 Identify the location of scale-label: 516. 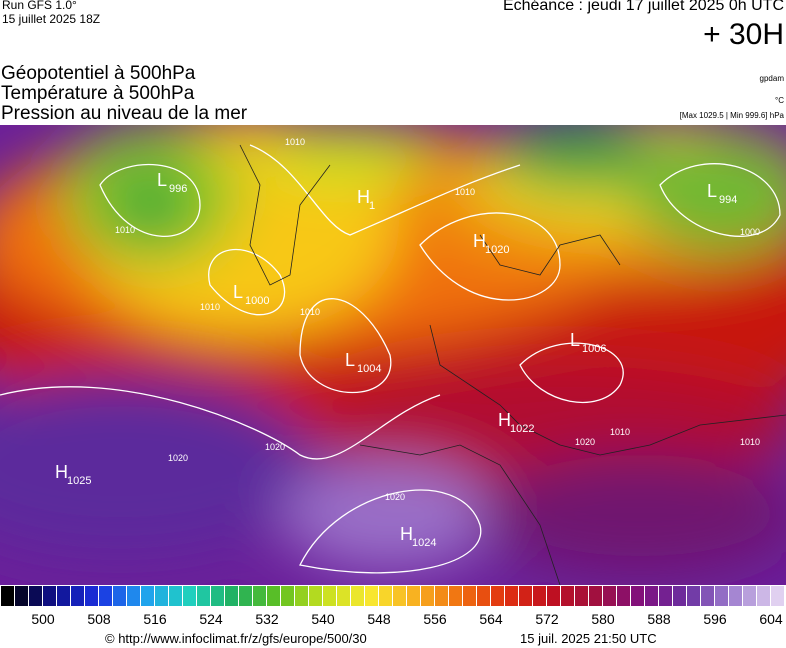
(155, 619).